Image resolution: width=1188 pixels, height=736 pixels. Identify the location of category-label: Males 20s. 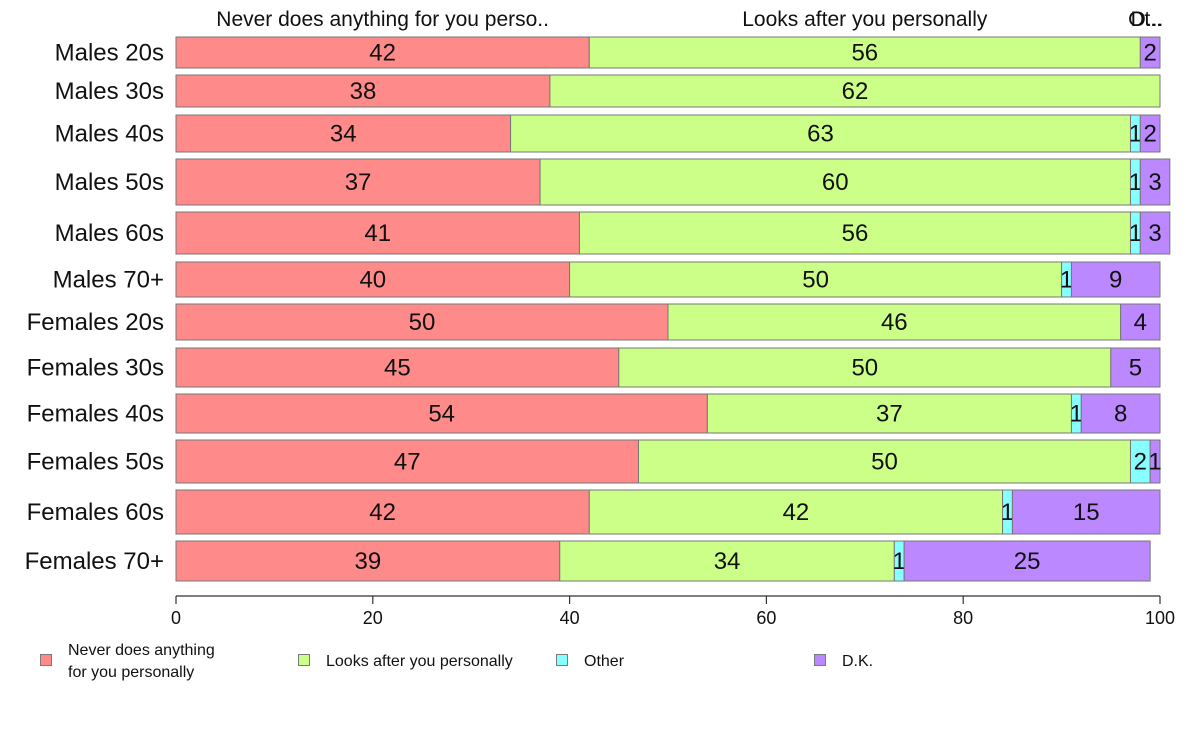
(109, 53).